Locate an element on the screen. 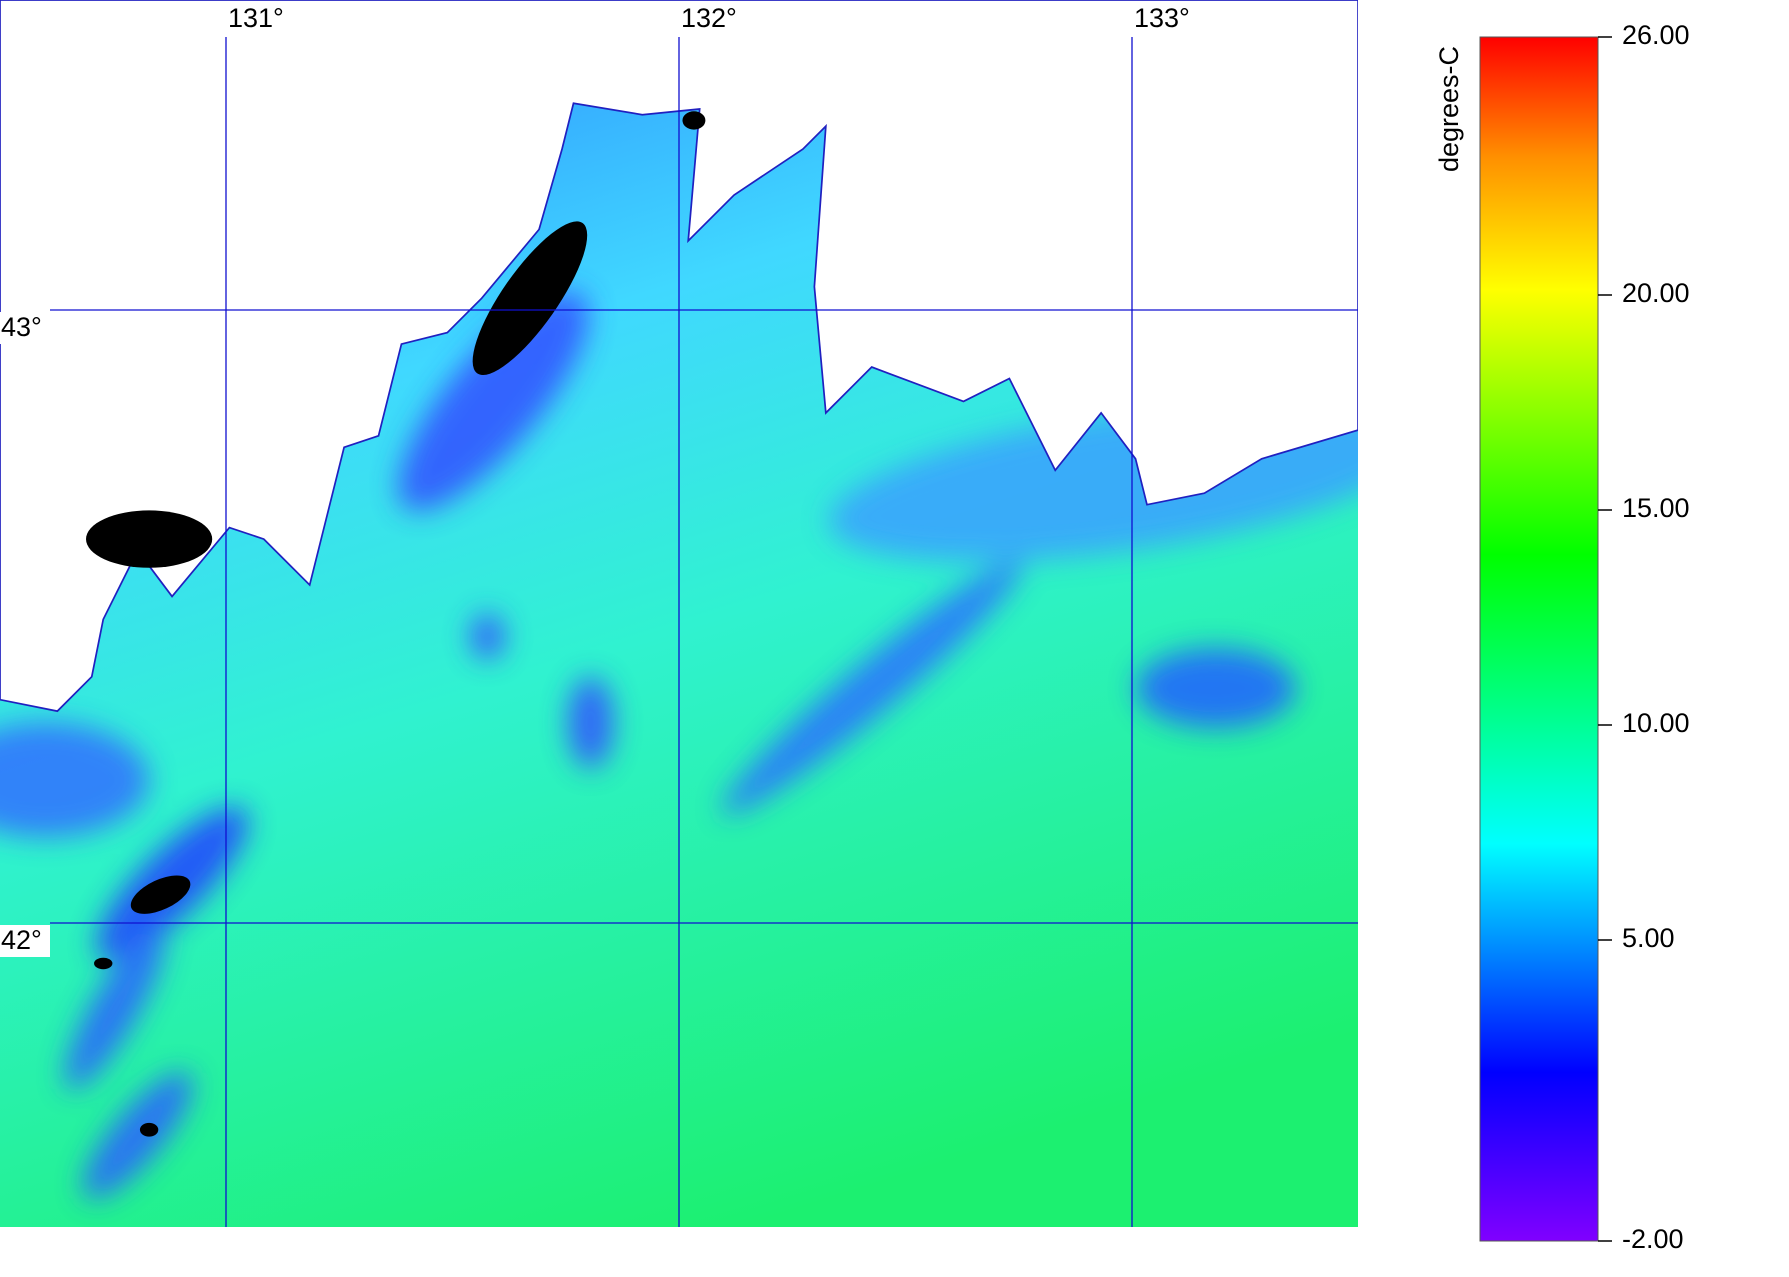  lon-label: 131° is located at coordinates (256, 18).